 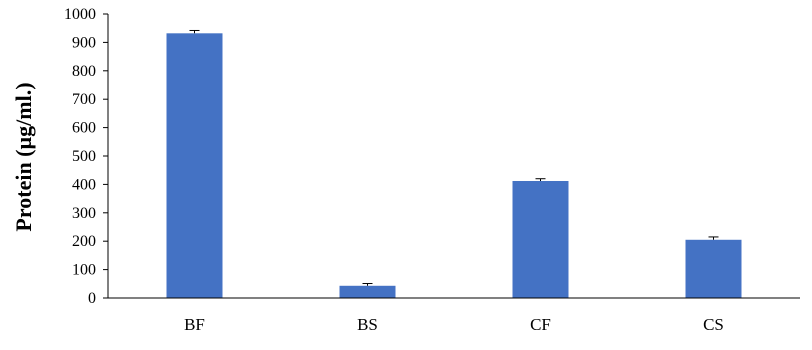 I want to click on y-tick-label: 100, so click(x=84, y=270).